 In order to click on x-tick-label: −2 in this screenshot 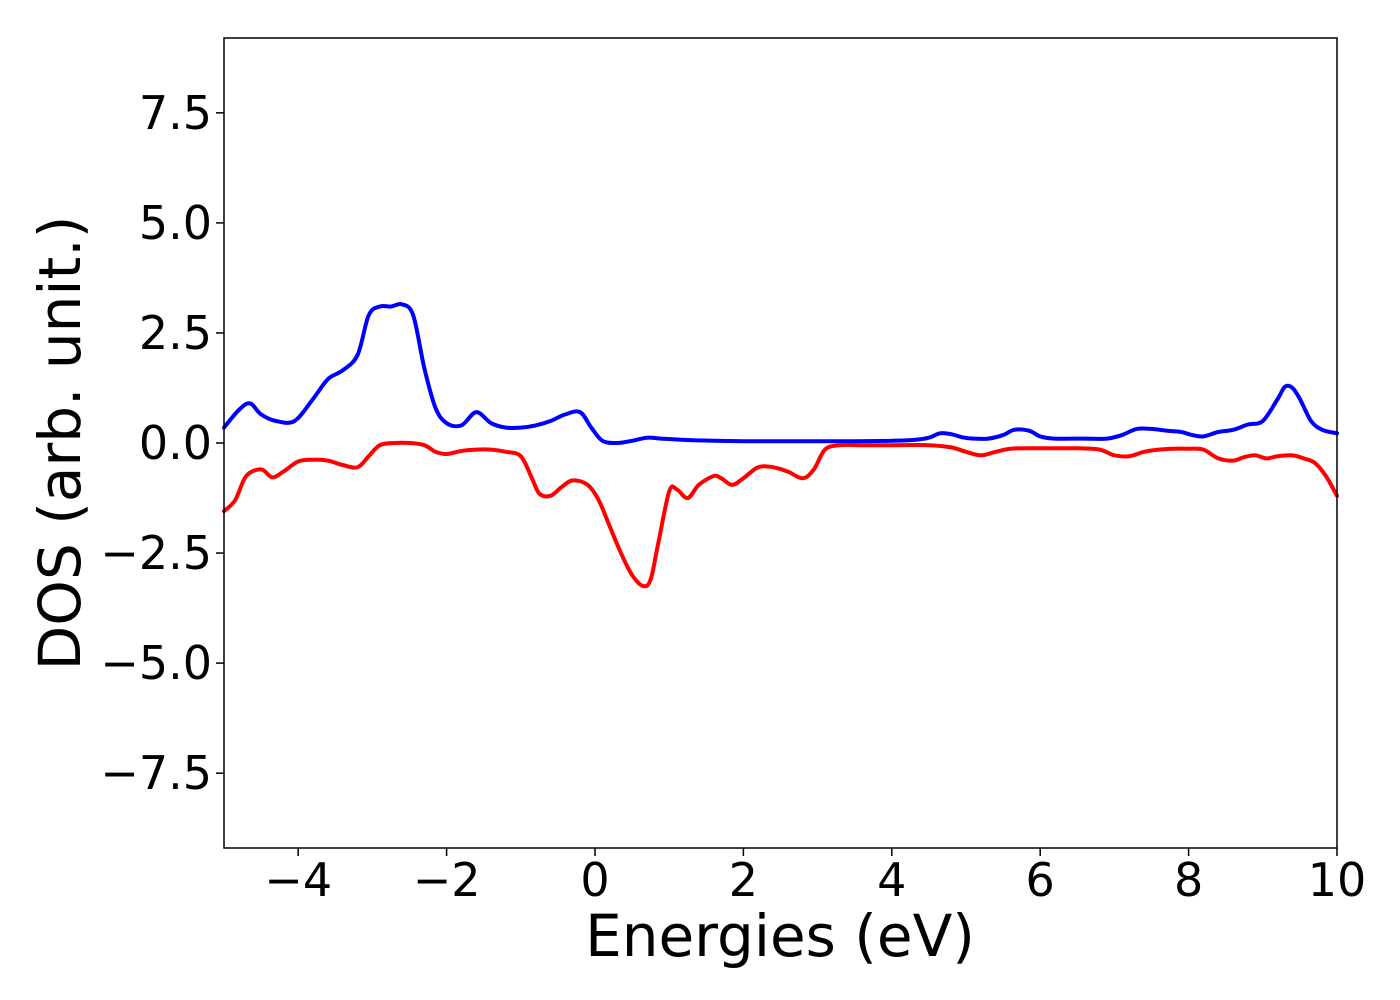, I will do `click(447, 880)`.